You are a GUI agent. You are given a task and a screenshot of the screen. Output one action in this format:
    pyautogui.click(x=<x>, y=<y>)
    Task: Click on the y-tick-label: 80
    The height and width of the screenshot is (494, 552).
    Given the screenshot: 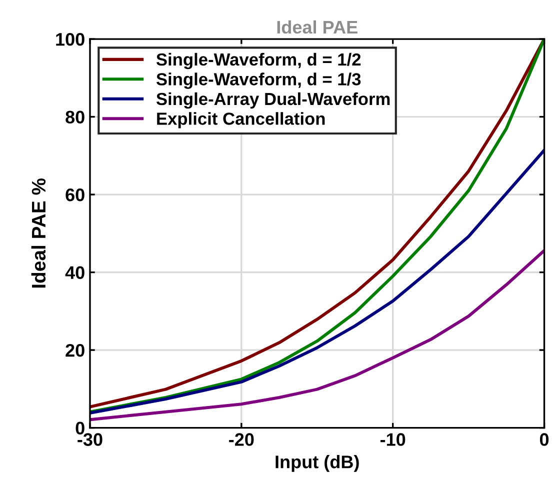 What is the action you would take?
    pyautogui.click(x=75, y=117)
    